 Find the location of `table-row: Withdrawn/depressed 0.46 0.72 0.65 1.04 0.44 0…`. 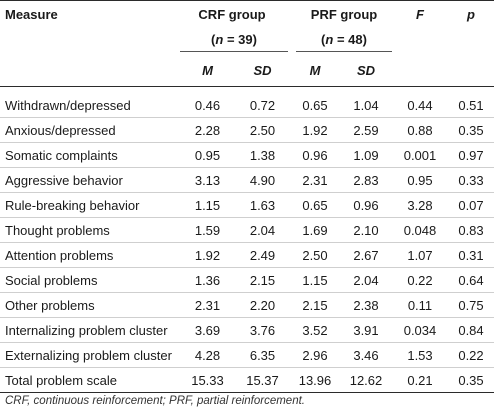

table-row: Withdrawn/depressed 0.46 0.72 0.65 1.04 0.44 0… is located at coordinates (247, 102).